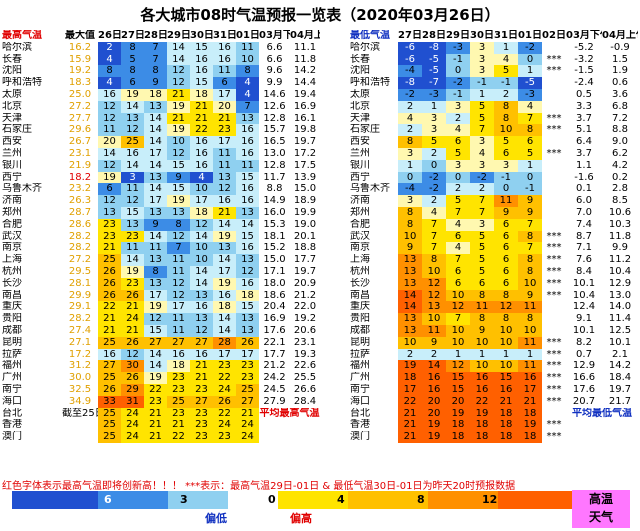 This screenshot has width=640, height=531. Describe the element at coordinates (274, 307) in the screenshot. I see `period-avg: 20.4` at that location.